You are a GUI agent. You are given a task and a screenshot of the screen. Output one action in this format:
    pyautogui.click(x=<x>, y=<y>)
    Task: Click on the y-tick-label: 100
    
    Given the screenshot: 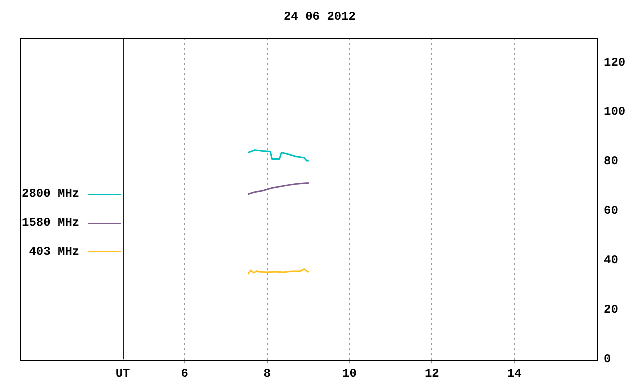 What is the action you would take?
    pyautogui.click(x=615, y=112)
    